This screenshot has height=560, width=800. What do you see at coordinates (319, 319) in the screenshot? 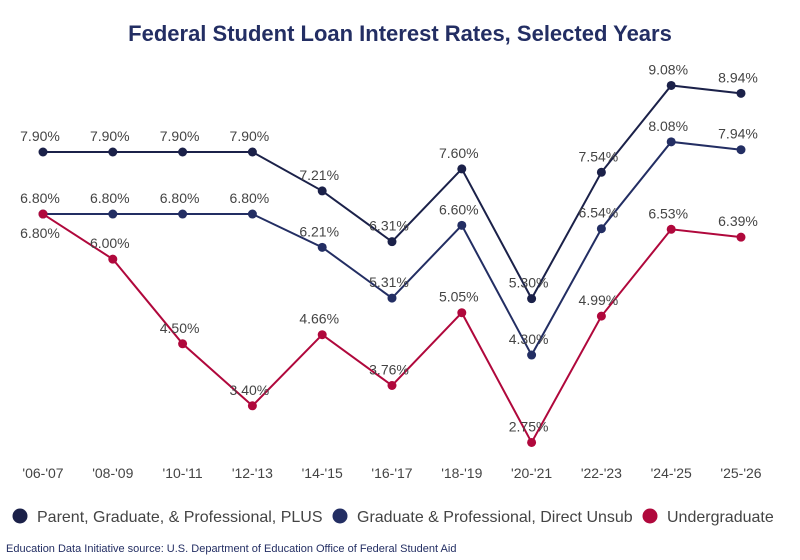
I see `data-label: 4.66%` at bounding box center [319, 319].